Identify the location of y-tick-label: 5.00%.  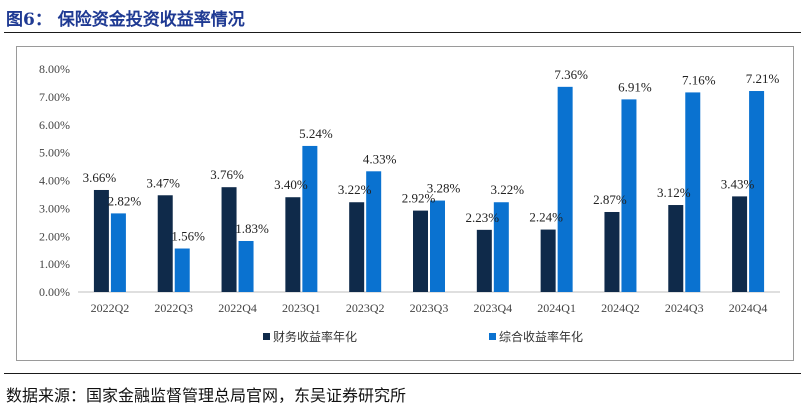
(54, 153).